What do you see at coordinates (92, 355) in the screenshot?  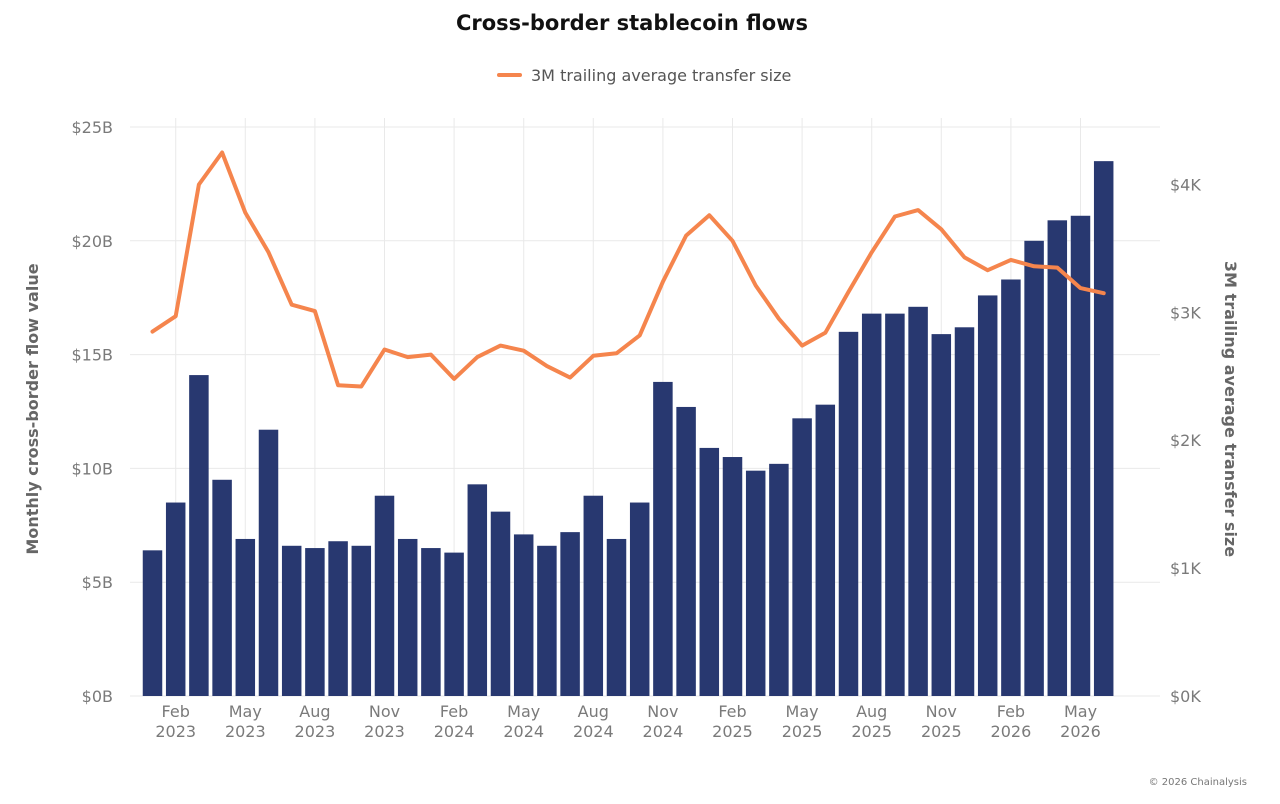 I see `left-tick-label: $15B` at bounding box center [92, 355].